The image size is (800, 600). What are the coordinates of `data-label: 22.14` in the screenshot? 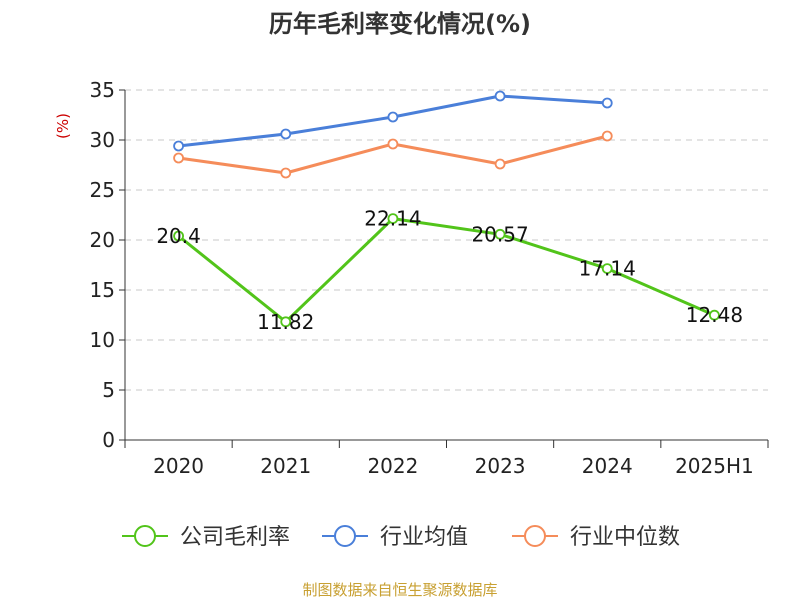 It's located at (392, 219).